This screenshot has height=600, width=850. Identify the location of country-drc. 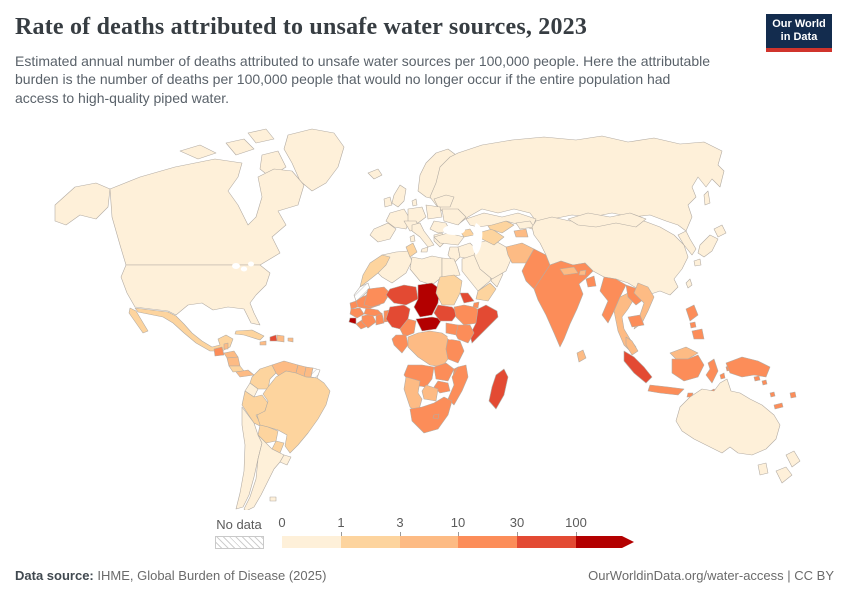
(428, 349).